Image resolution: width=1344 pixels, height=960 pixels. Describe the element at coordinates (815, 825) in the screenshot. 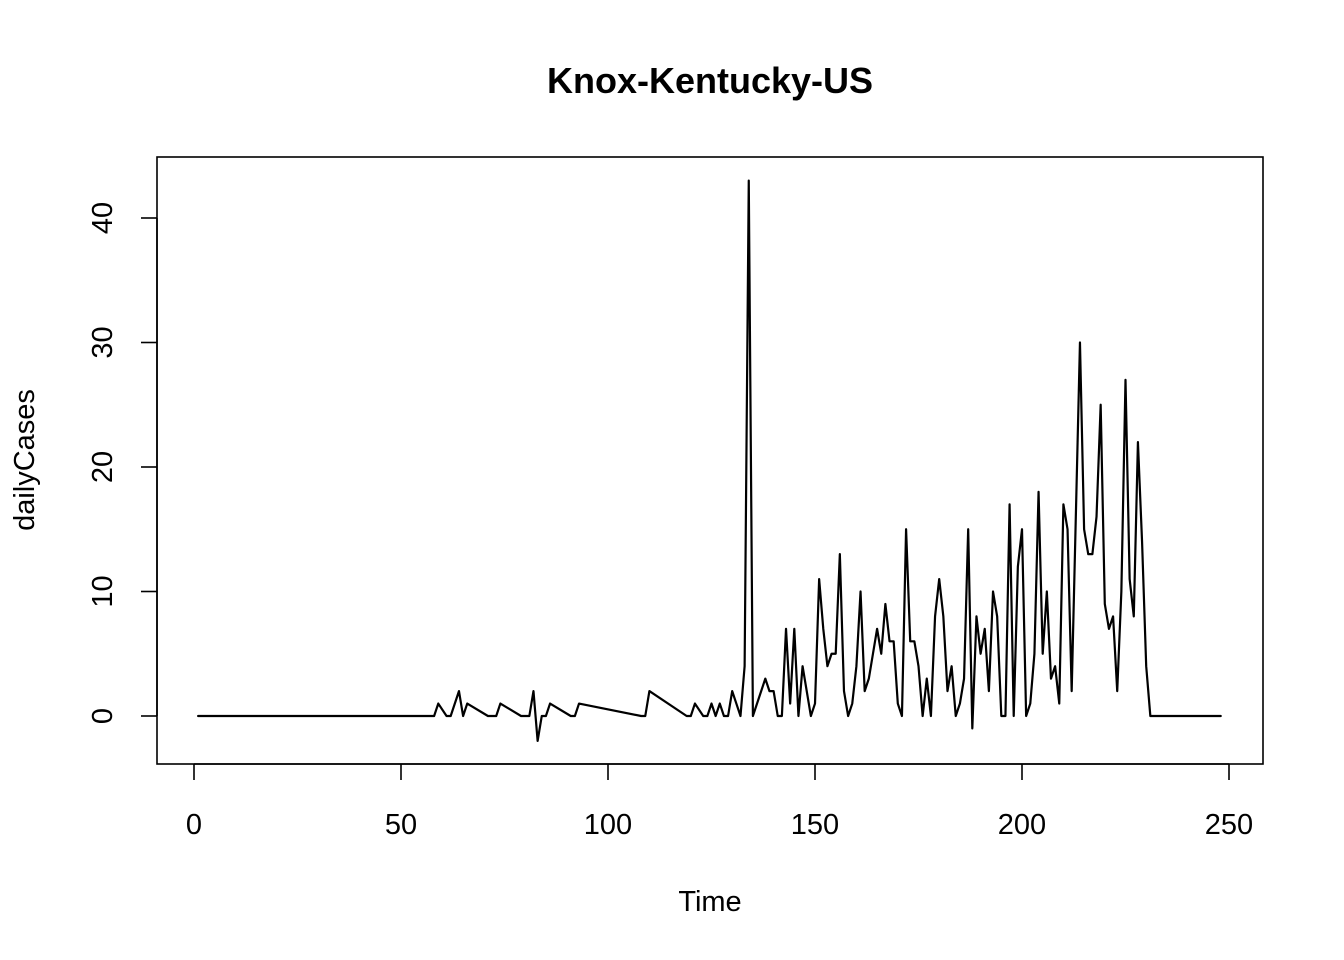

I see `x-tick-label: 150` at that location.